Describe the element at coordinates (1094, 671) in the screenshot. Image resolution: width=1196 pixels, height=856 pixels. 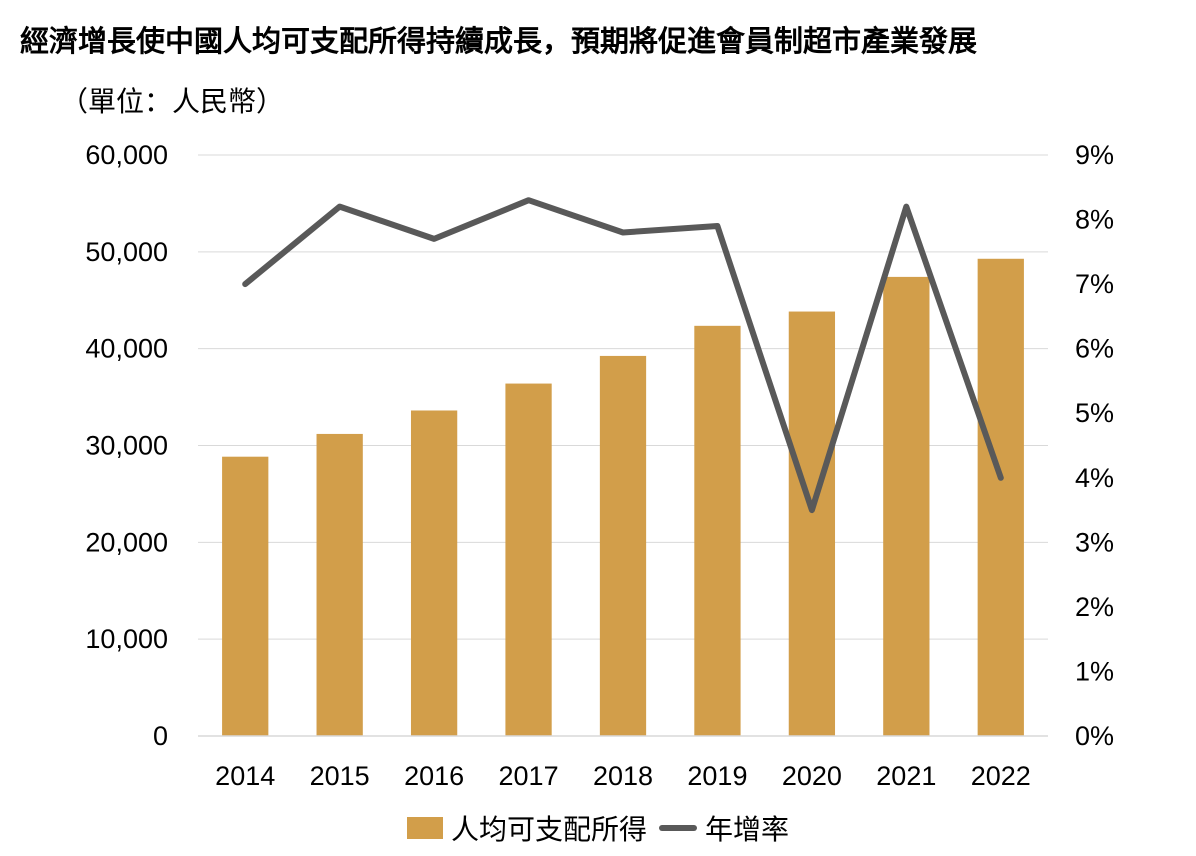
I see `y-right-tick-label: 1%` at that location.